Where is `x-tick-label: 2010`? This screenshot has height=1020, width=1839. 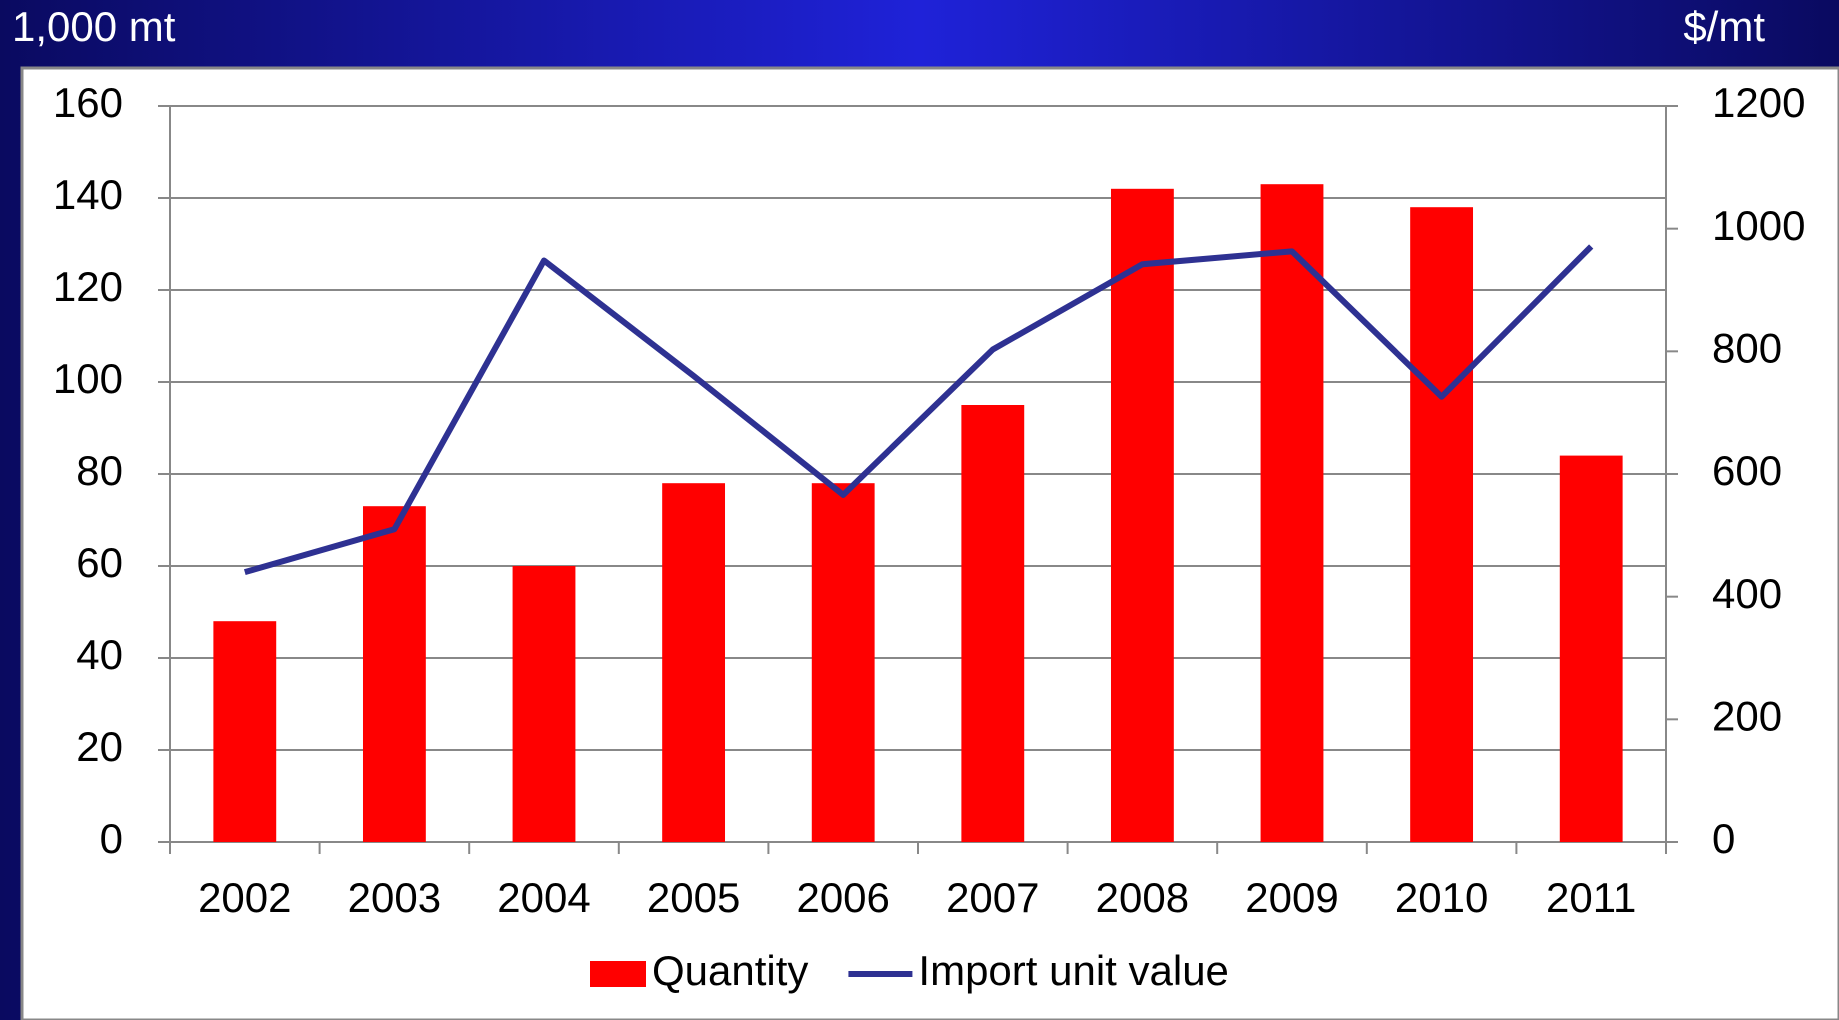
x-tick-label: 2010 is located at coordinates (1441, 897).